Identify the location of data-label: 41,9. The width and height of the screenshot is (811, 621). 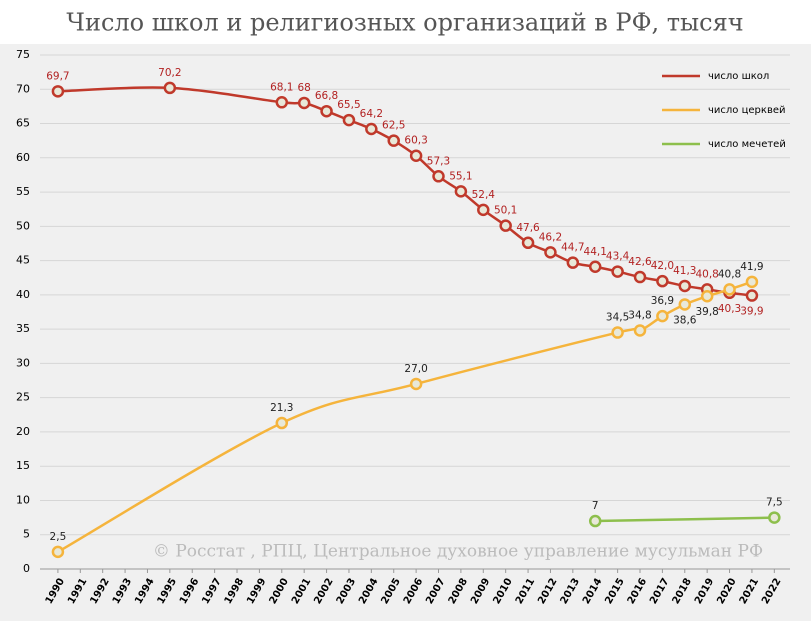
(751, 267).